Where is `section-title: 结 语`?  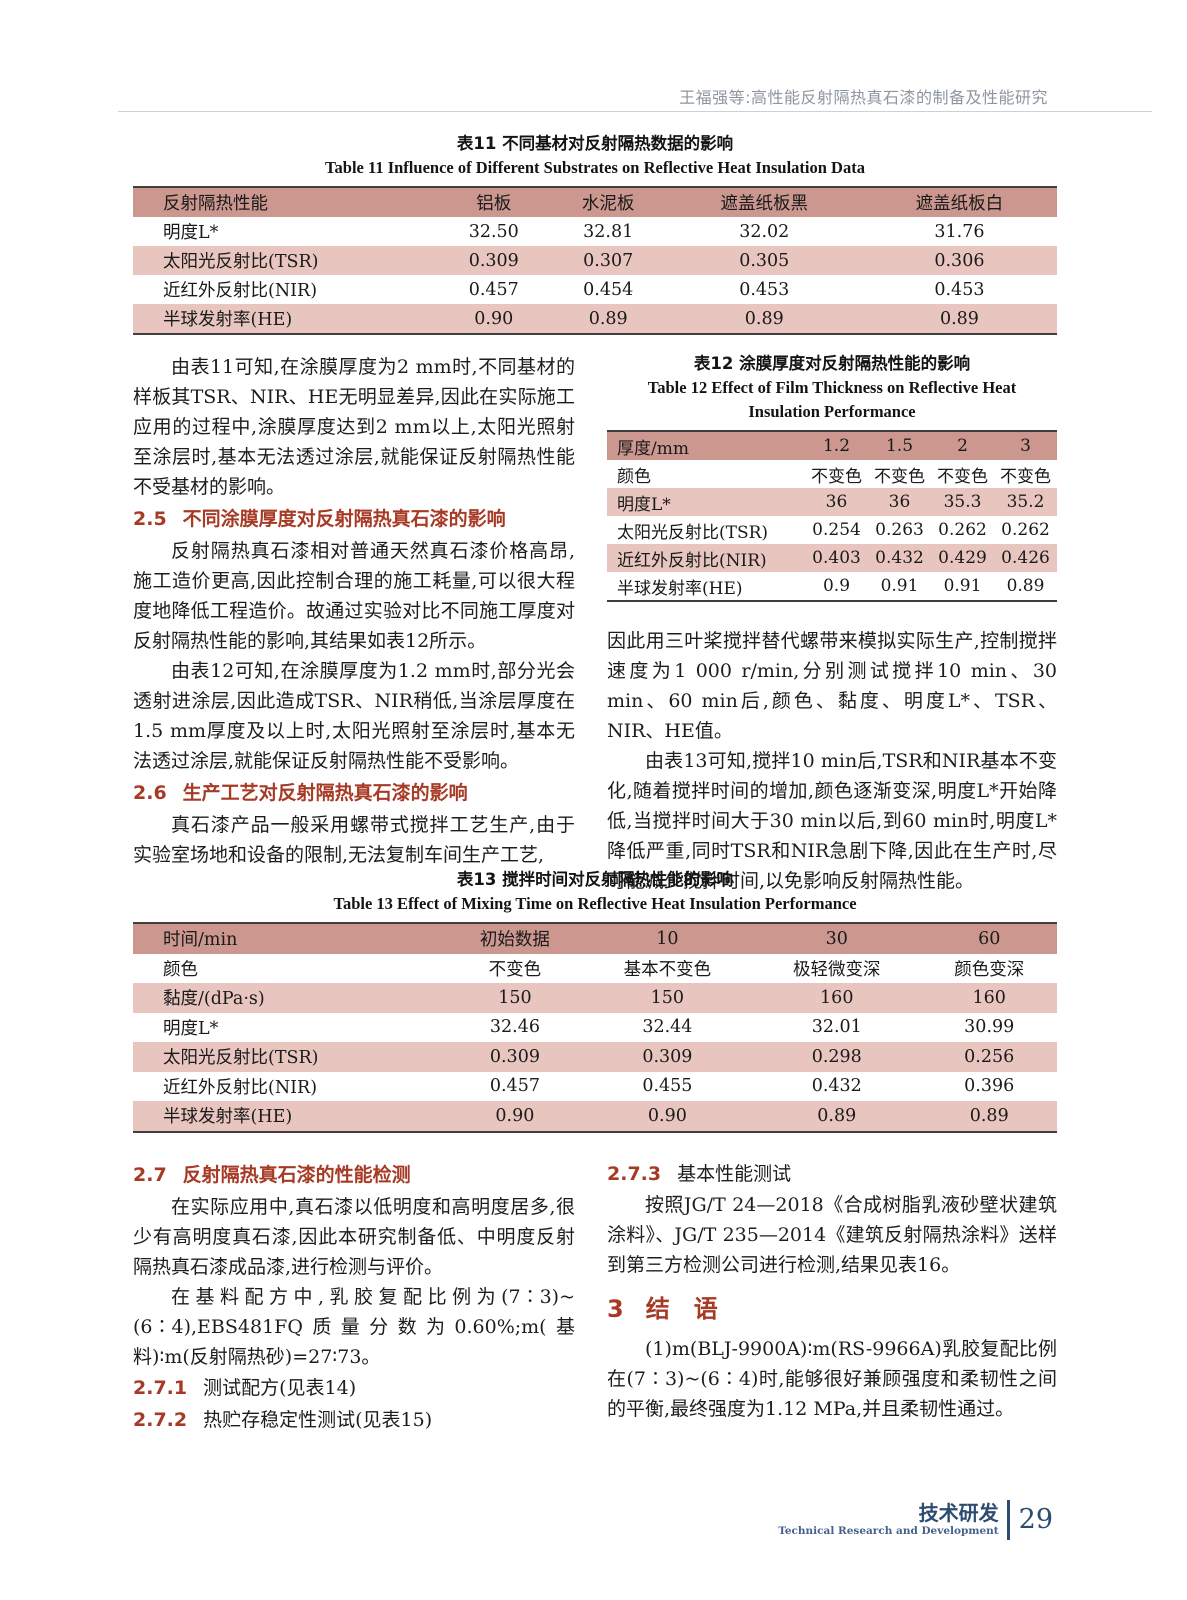
section-title: 结 语 is located at coordinates (681, 1309).